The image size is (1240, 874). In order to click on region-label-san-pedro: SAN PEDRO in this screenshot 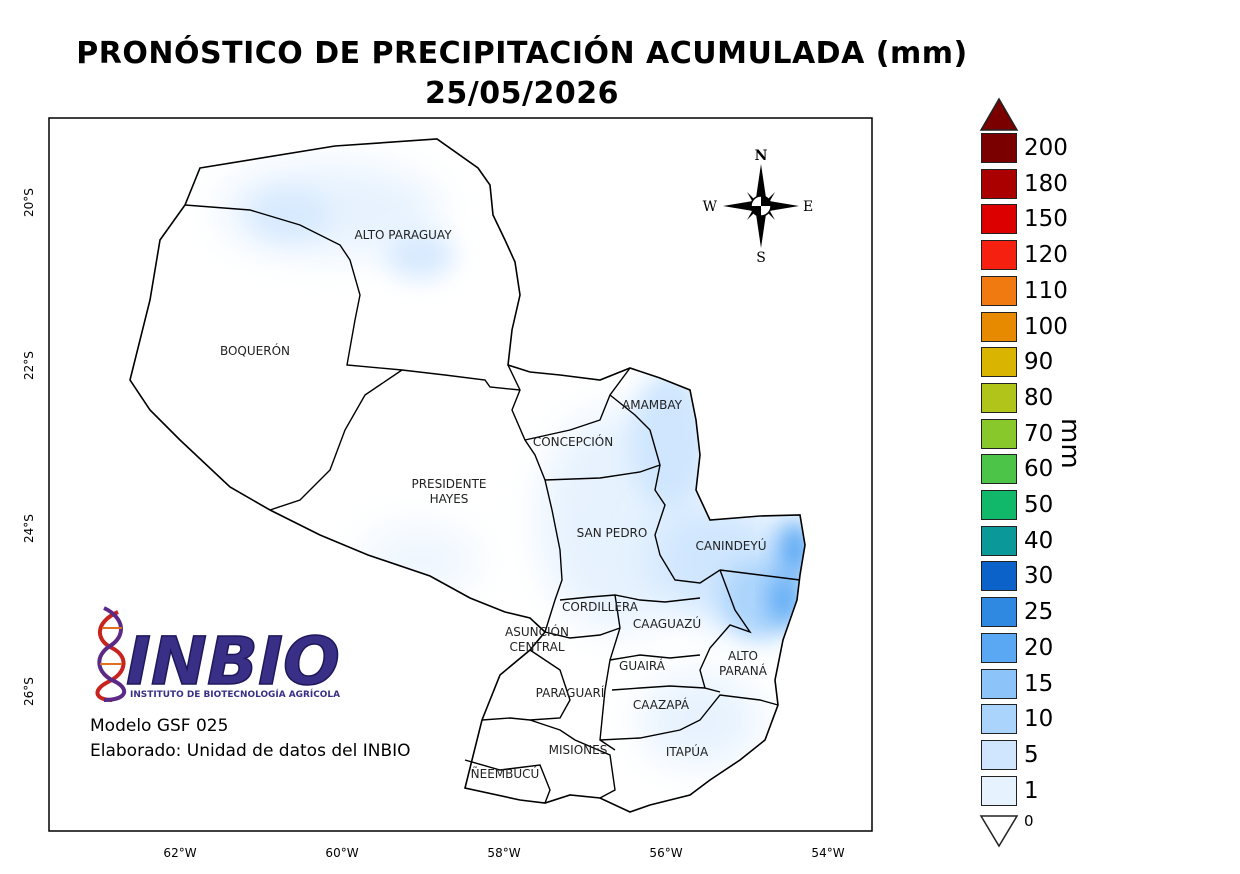, I will do `click(612, 533)`.